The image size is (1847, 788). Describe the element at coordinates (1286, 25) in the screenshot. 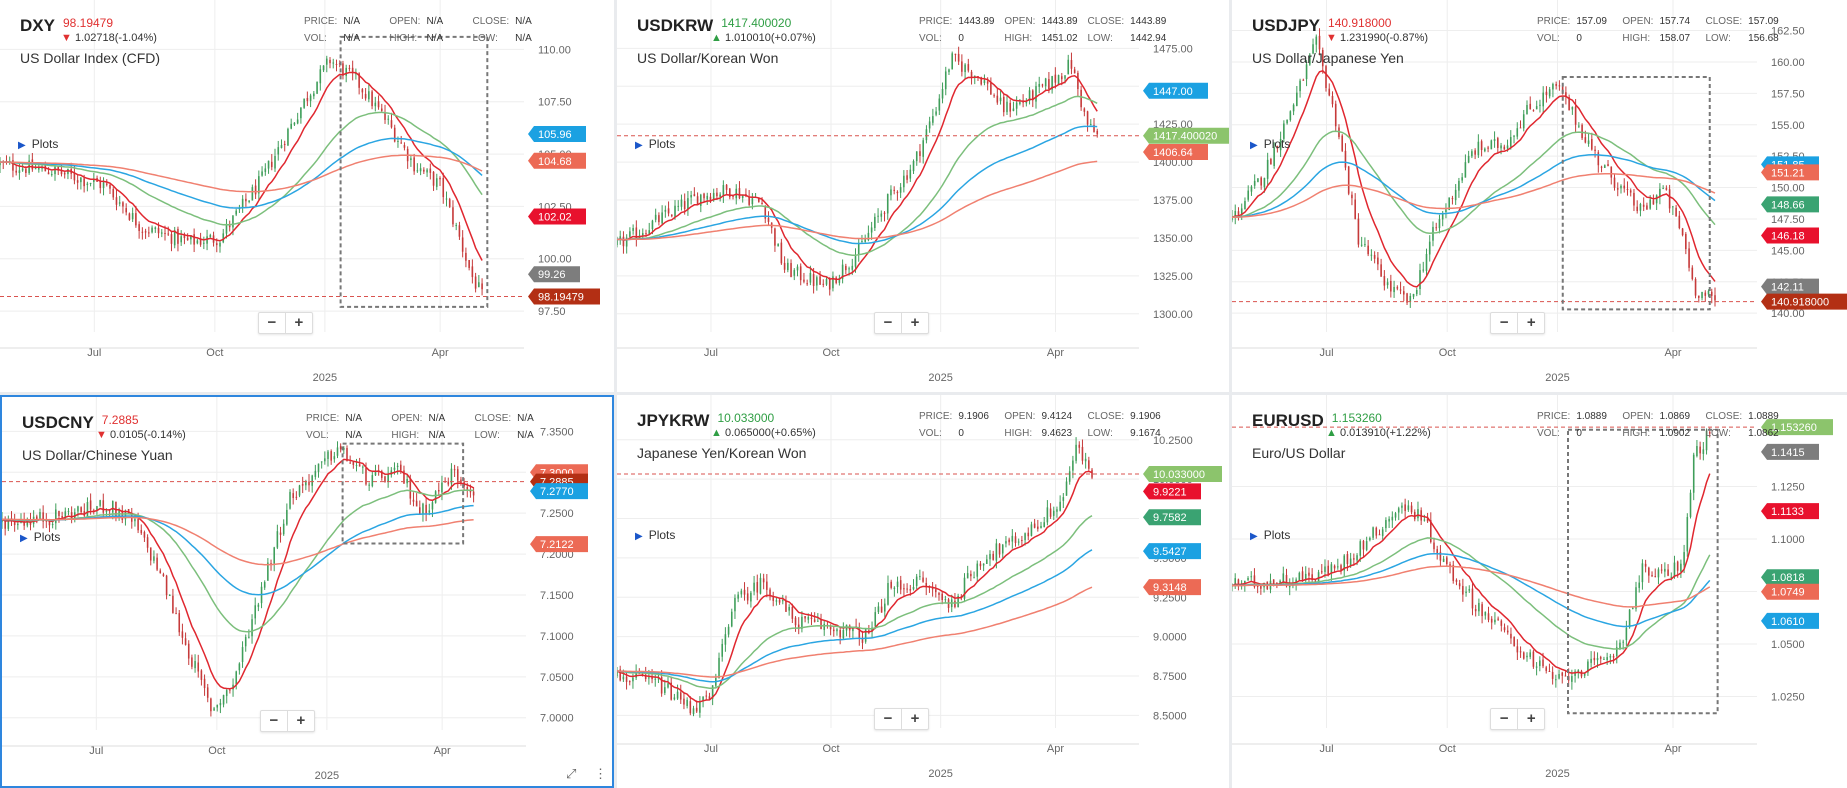

I see `symbol-label: USDJPY` at that location.